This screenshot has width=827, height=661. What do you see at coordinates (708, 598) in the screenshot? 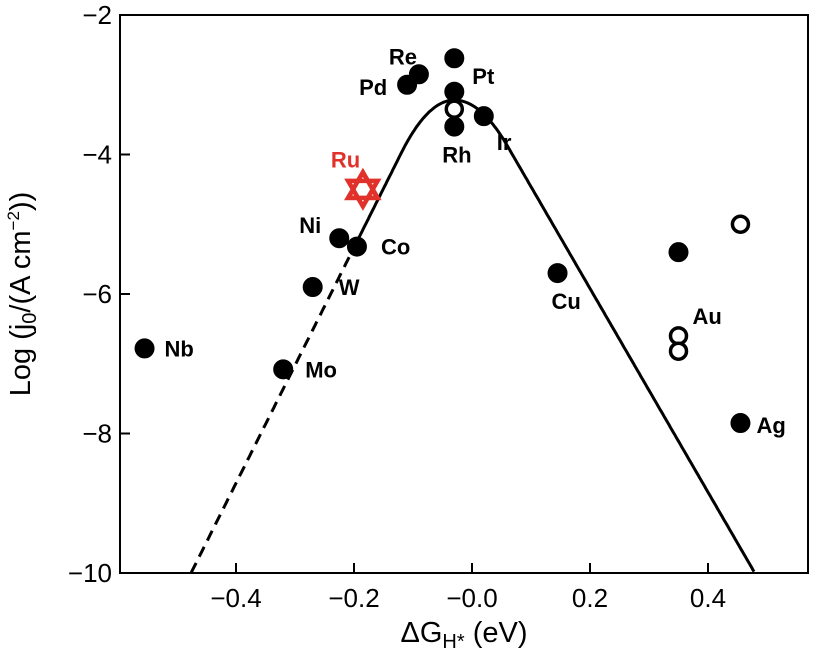
I see `x-tick-label: 0.4` at bounding box center [708, 598].